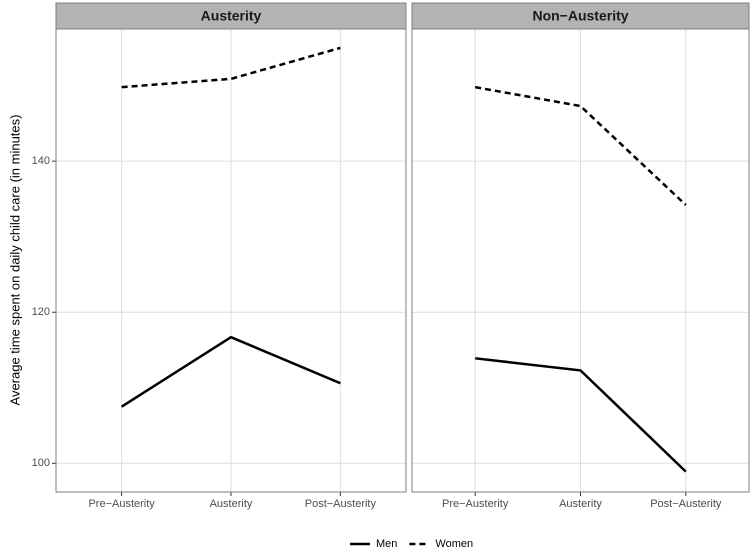 This screenshot has height=554, width=754. Describe the element at coordinates (454, 544) in the screenshot. I see `legend-label: Women` at that location.